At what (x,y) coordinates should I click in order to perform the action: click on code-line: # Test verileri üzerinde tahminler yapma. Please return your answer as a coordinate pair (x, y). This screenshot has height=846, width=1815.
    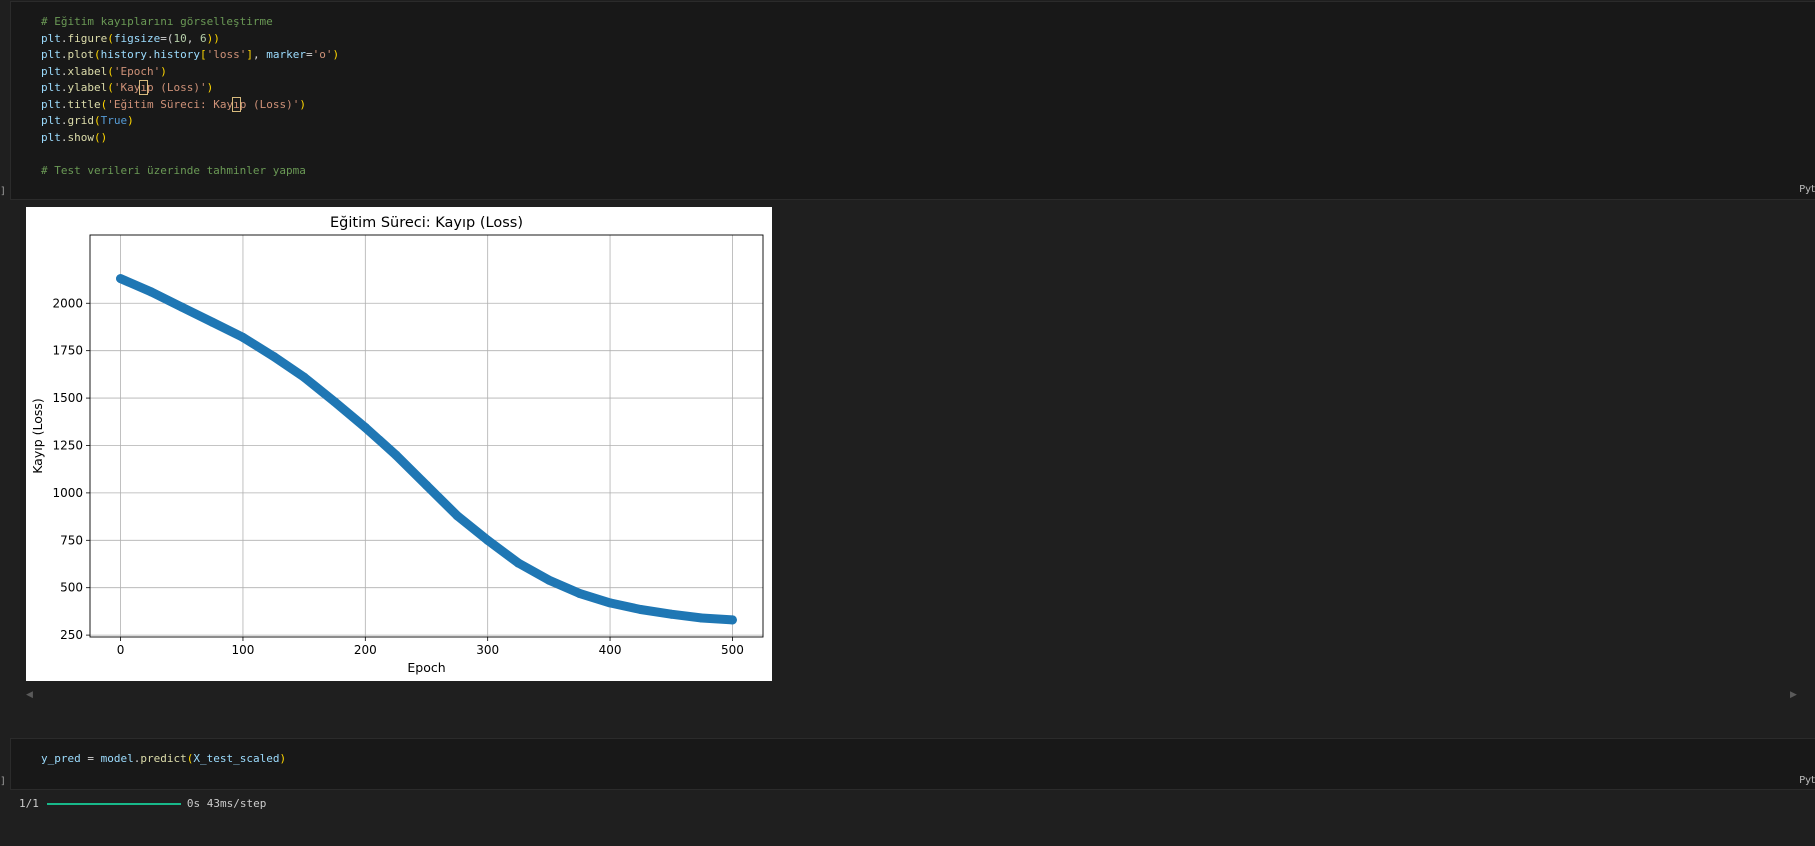
    Looking at the image, I should click on (190, 171).